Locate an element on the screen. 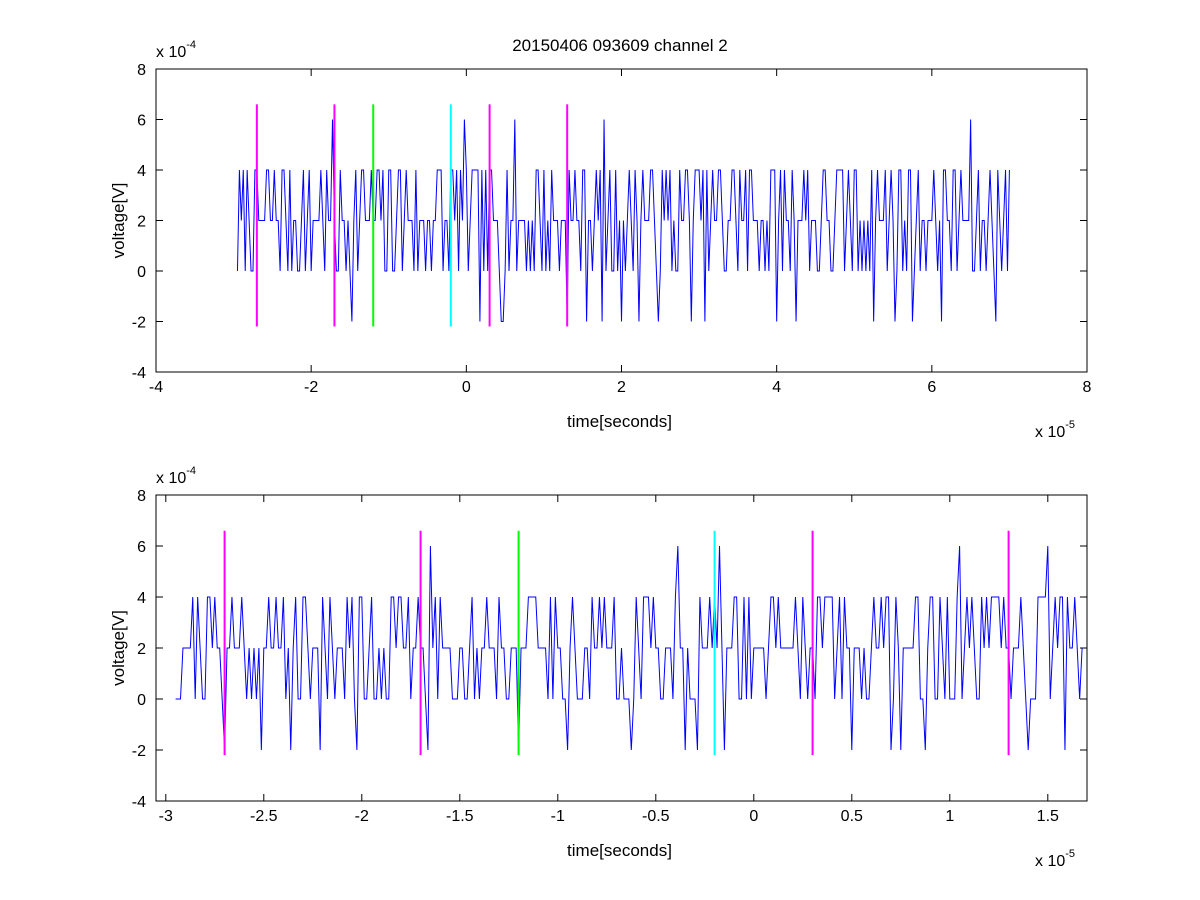 Image resolution: width=1200 pixels, height=900 pixels. x-tick-label: -1.5 is located at coordinates (460, 816).